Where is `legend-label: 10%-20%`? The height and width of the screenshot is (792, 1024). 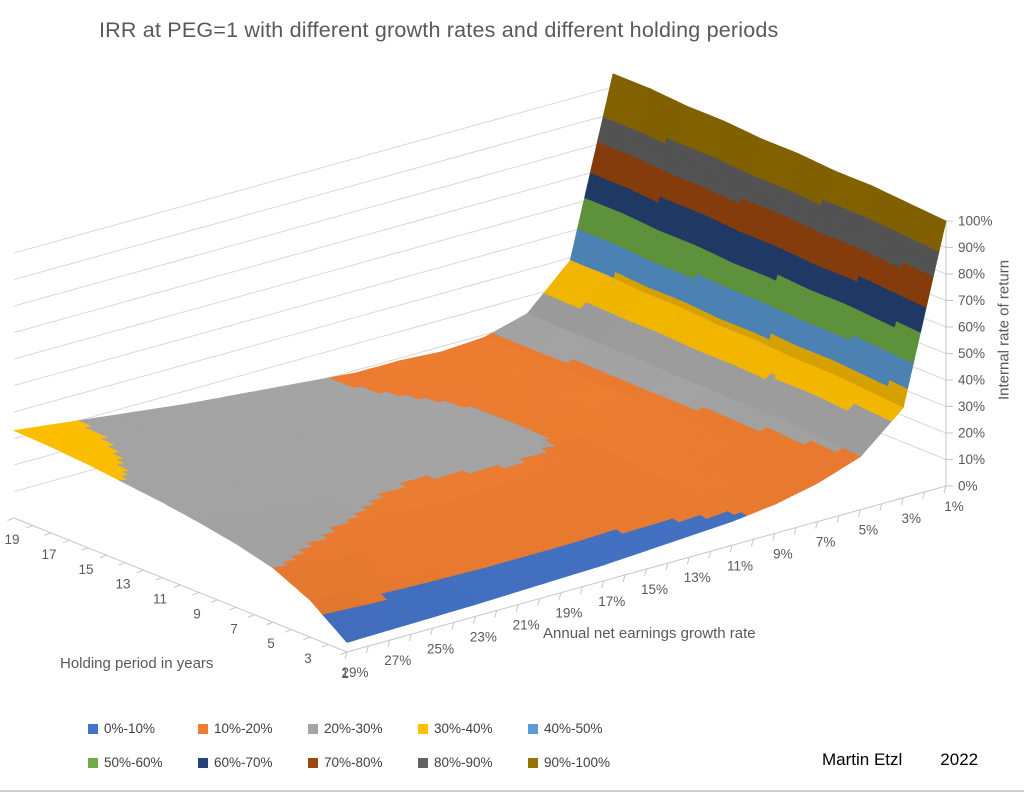
legend-label: 10%-20% is located at coordinates (243, 728).